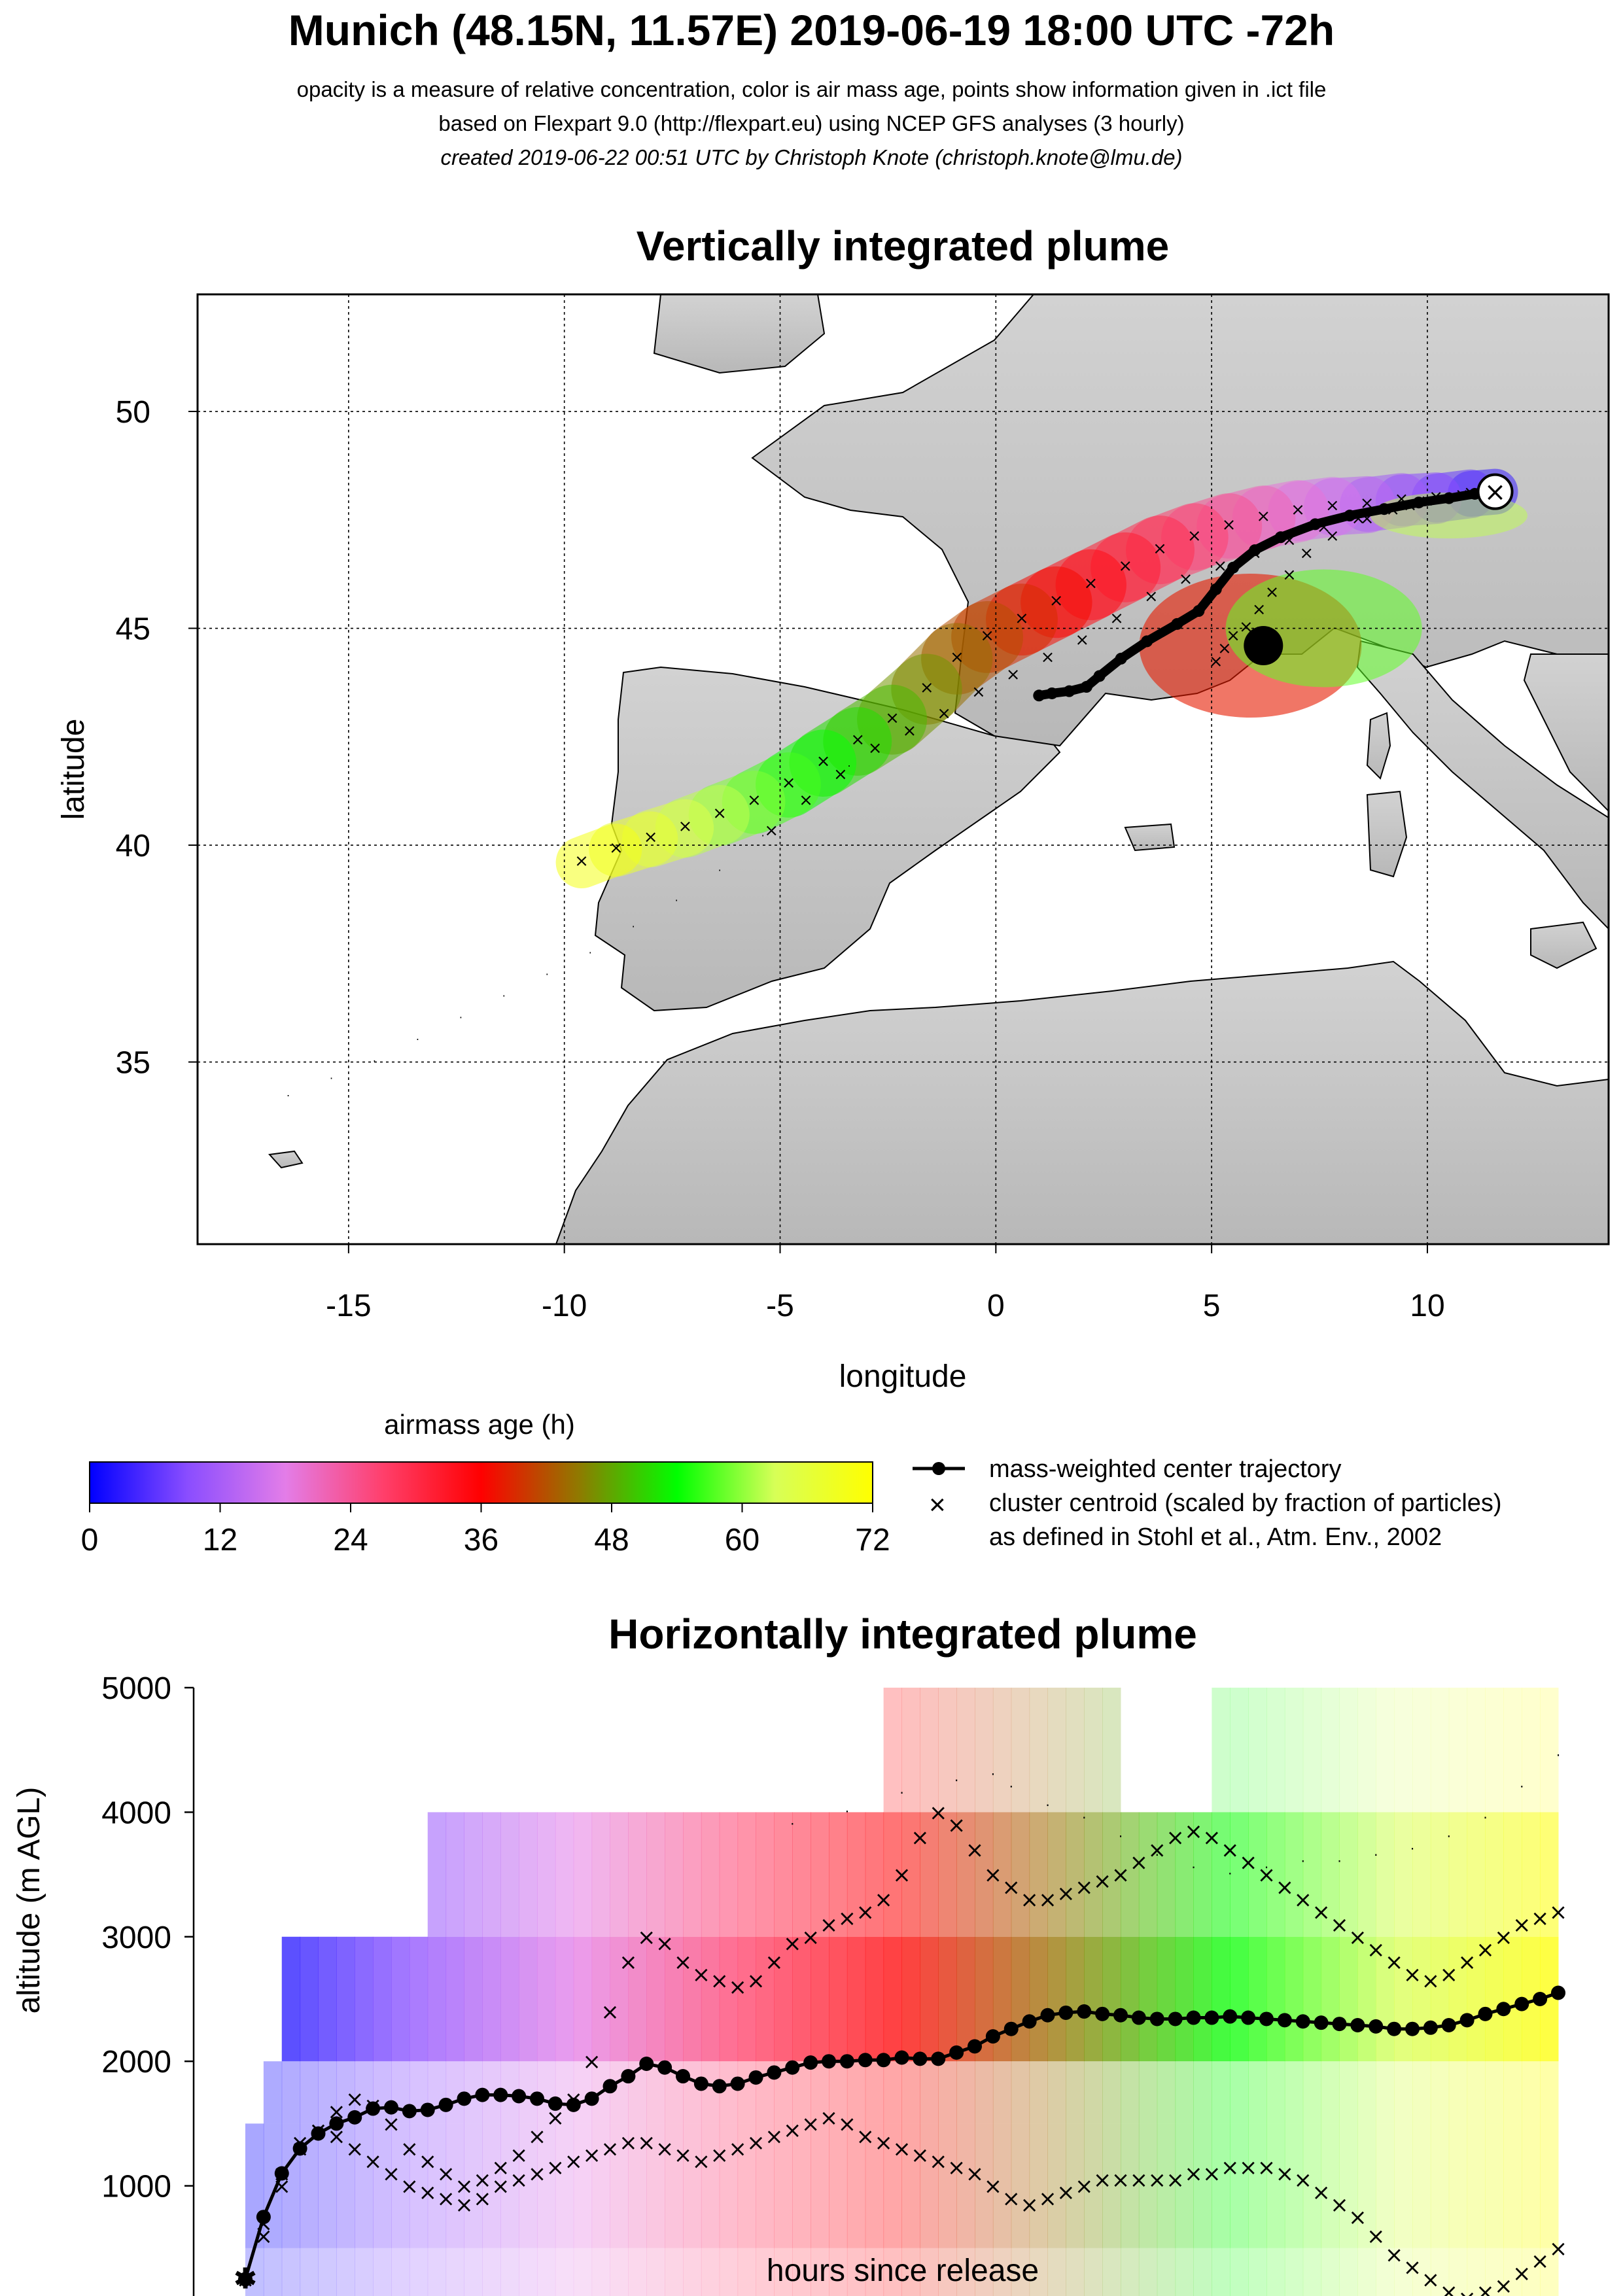  I want to click on altitude-ytick-label: 2000, so click(136, 2062).